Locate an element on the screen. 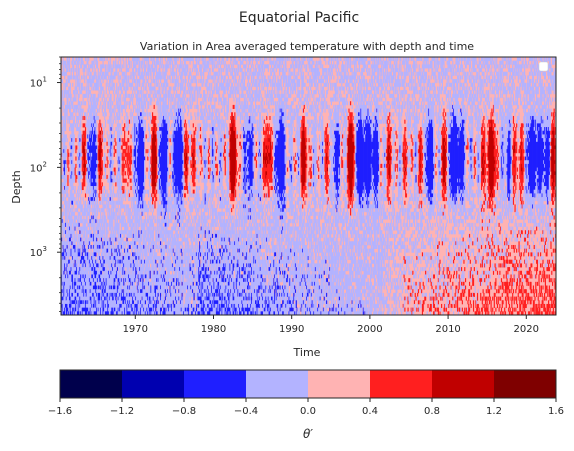 The height and width of the screenshot is (451, 574). colorbar: −1.6 −1.2 −0.8 −0.4 0.0 0.4 0.8 1.2 1.6 is located at coordinates (306, 393).